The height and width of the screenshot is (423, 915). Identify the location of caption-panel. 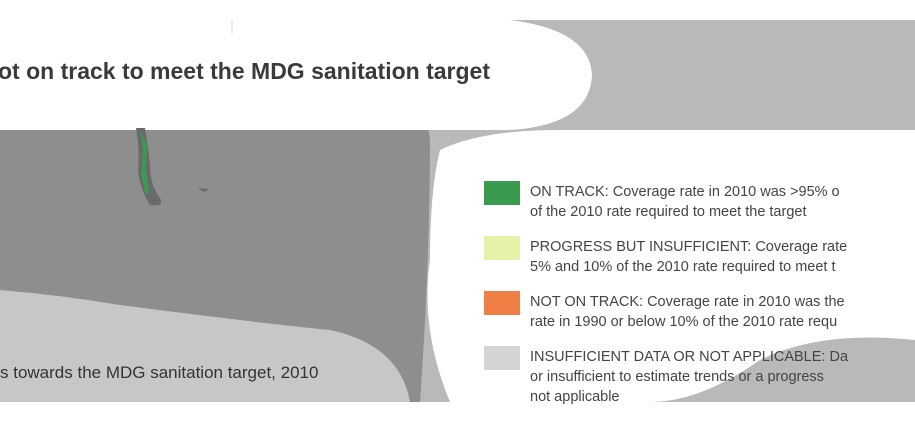
(205, 346).